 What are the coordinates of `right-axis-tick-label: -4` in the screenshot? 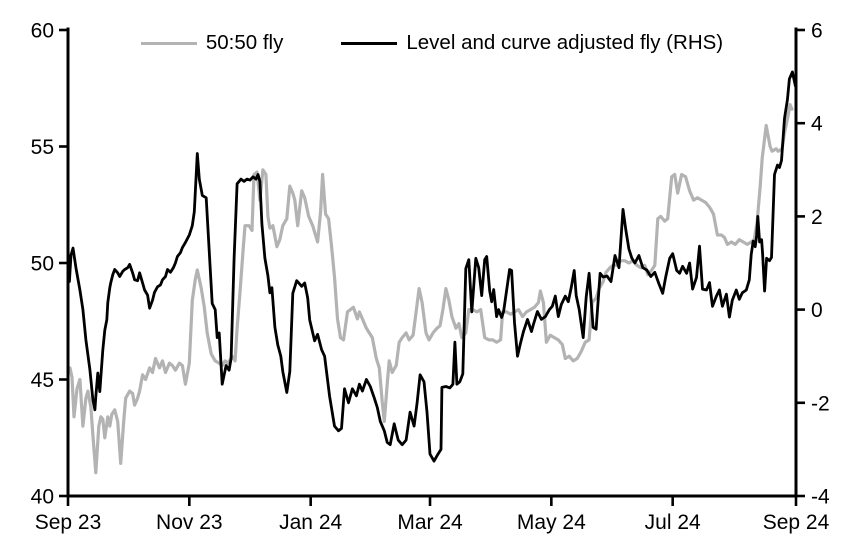 It's located at (820, 497).